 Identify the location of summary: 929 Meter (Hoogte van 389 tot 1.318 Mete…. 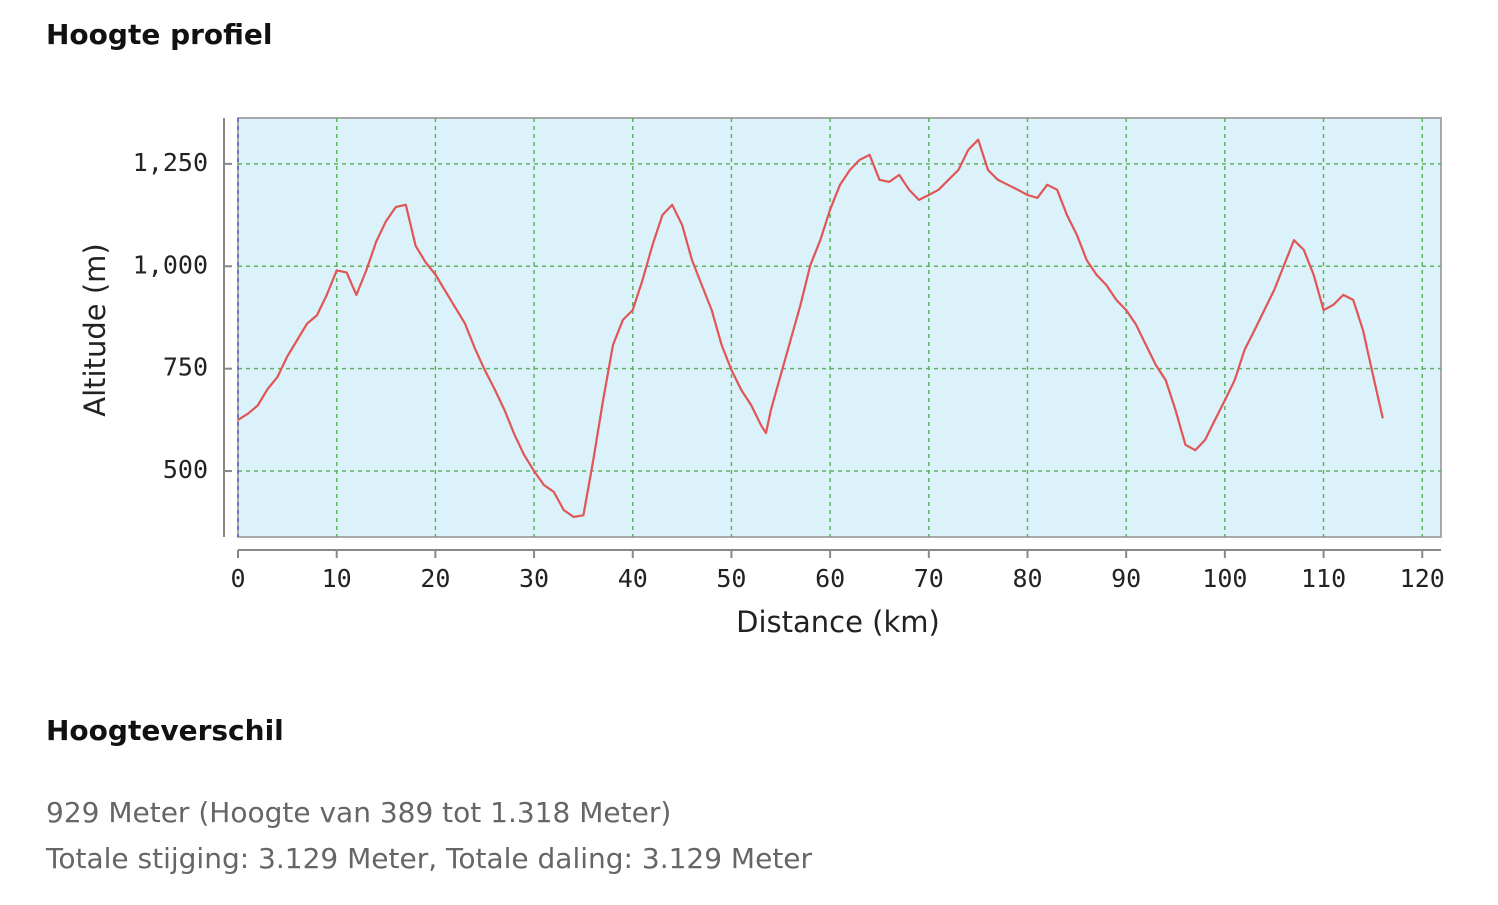
(429, 836).